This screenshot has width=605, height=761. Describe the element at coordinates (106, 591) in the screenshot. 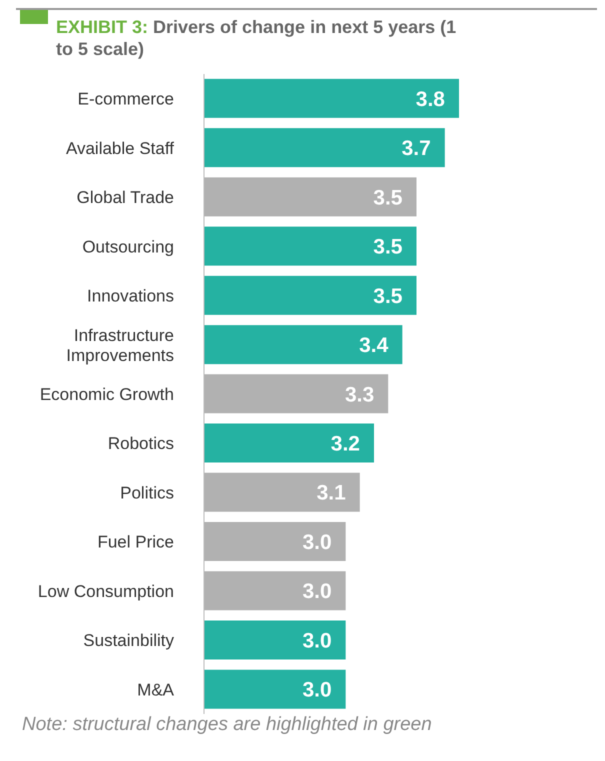

I see `y-tick-label: Low Consumption` at that location.